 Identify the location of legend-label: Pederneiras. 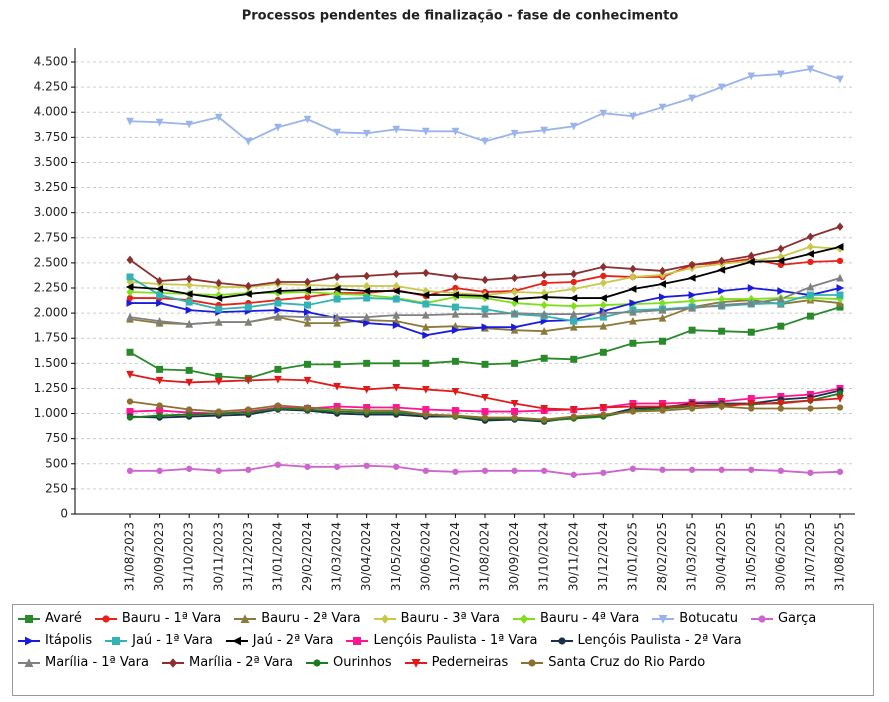
(470, 662).